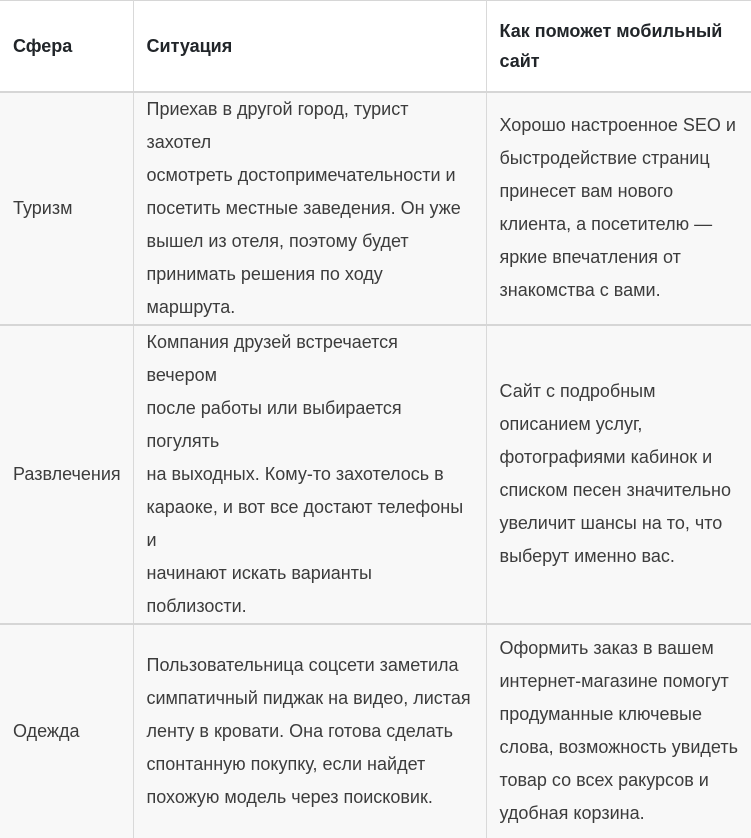 Image resolution: width=751 pixels, height=838 pixels. What do you see at coordinates (66, 207) in the screenshot?
I see `sphere-cell: Туризм` at bounding box center [66, 207].